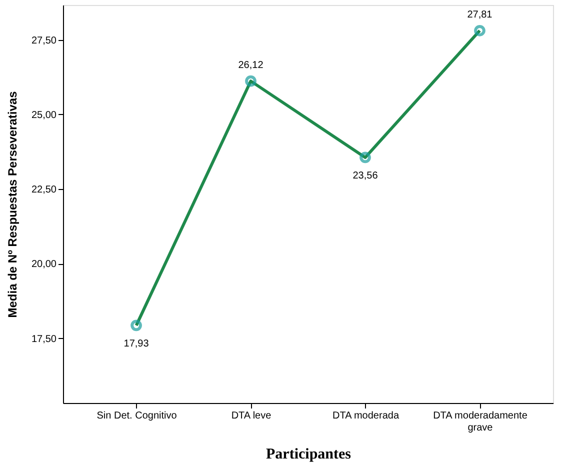 The image size is (565, 471). What do you see at coordinates (251, 66) in the screenshot?
I see `data-label: 26,12` at bounding box center [251, 66].